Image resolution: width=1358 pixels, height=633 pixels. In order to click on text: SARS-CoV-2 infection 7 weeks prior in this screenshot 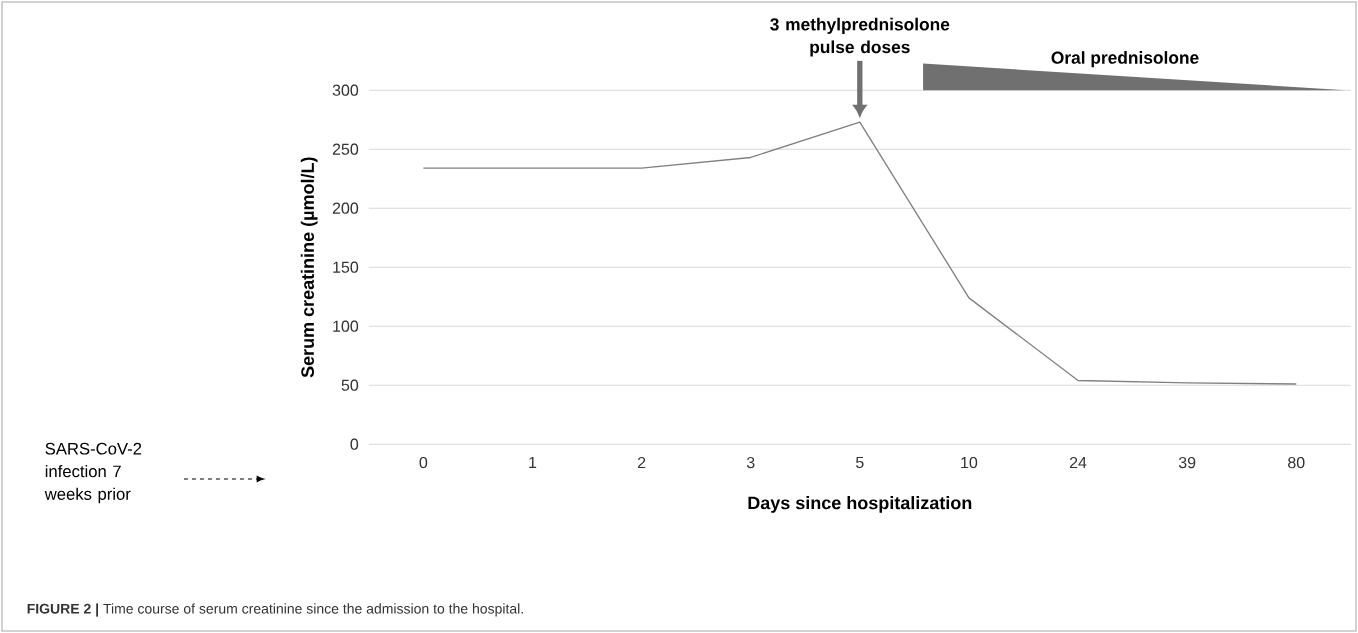, I will do `click(93, 473)`.